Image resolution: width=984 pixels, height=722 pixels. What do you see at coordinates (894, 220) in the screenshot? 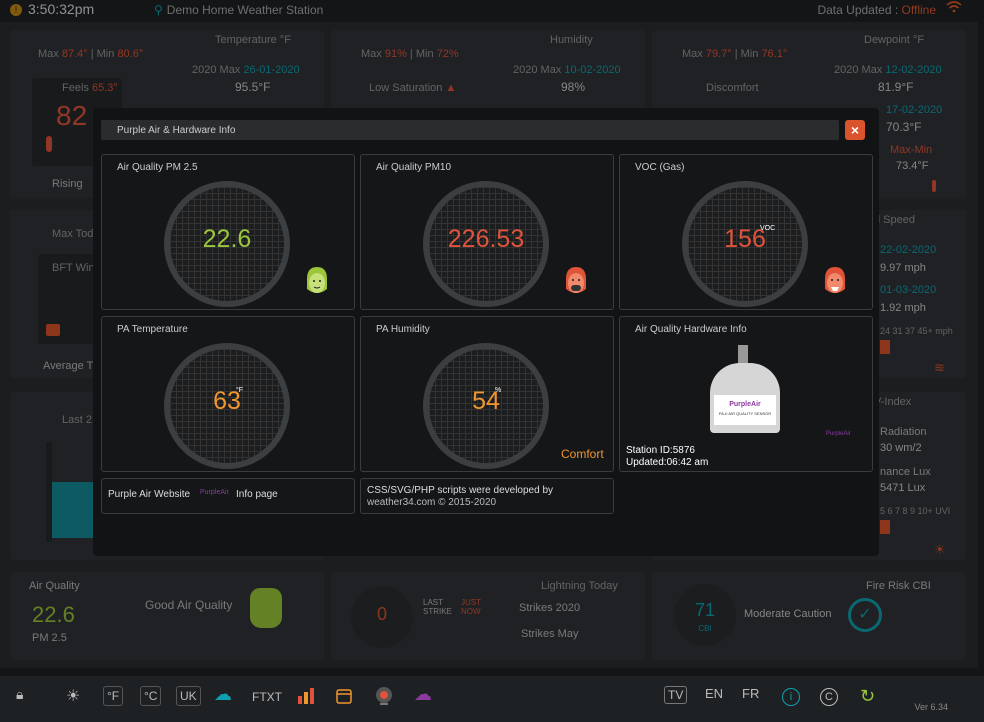
I see `wind-speed-title: d Speed` at bounding box center [894, 220].